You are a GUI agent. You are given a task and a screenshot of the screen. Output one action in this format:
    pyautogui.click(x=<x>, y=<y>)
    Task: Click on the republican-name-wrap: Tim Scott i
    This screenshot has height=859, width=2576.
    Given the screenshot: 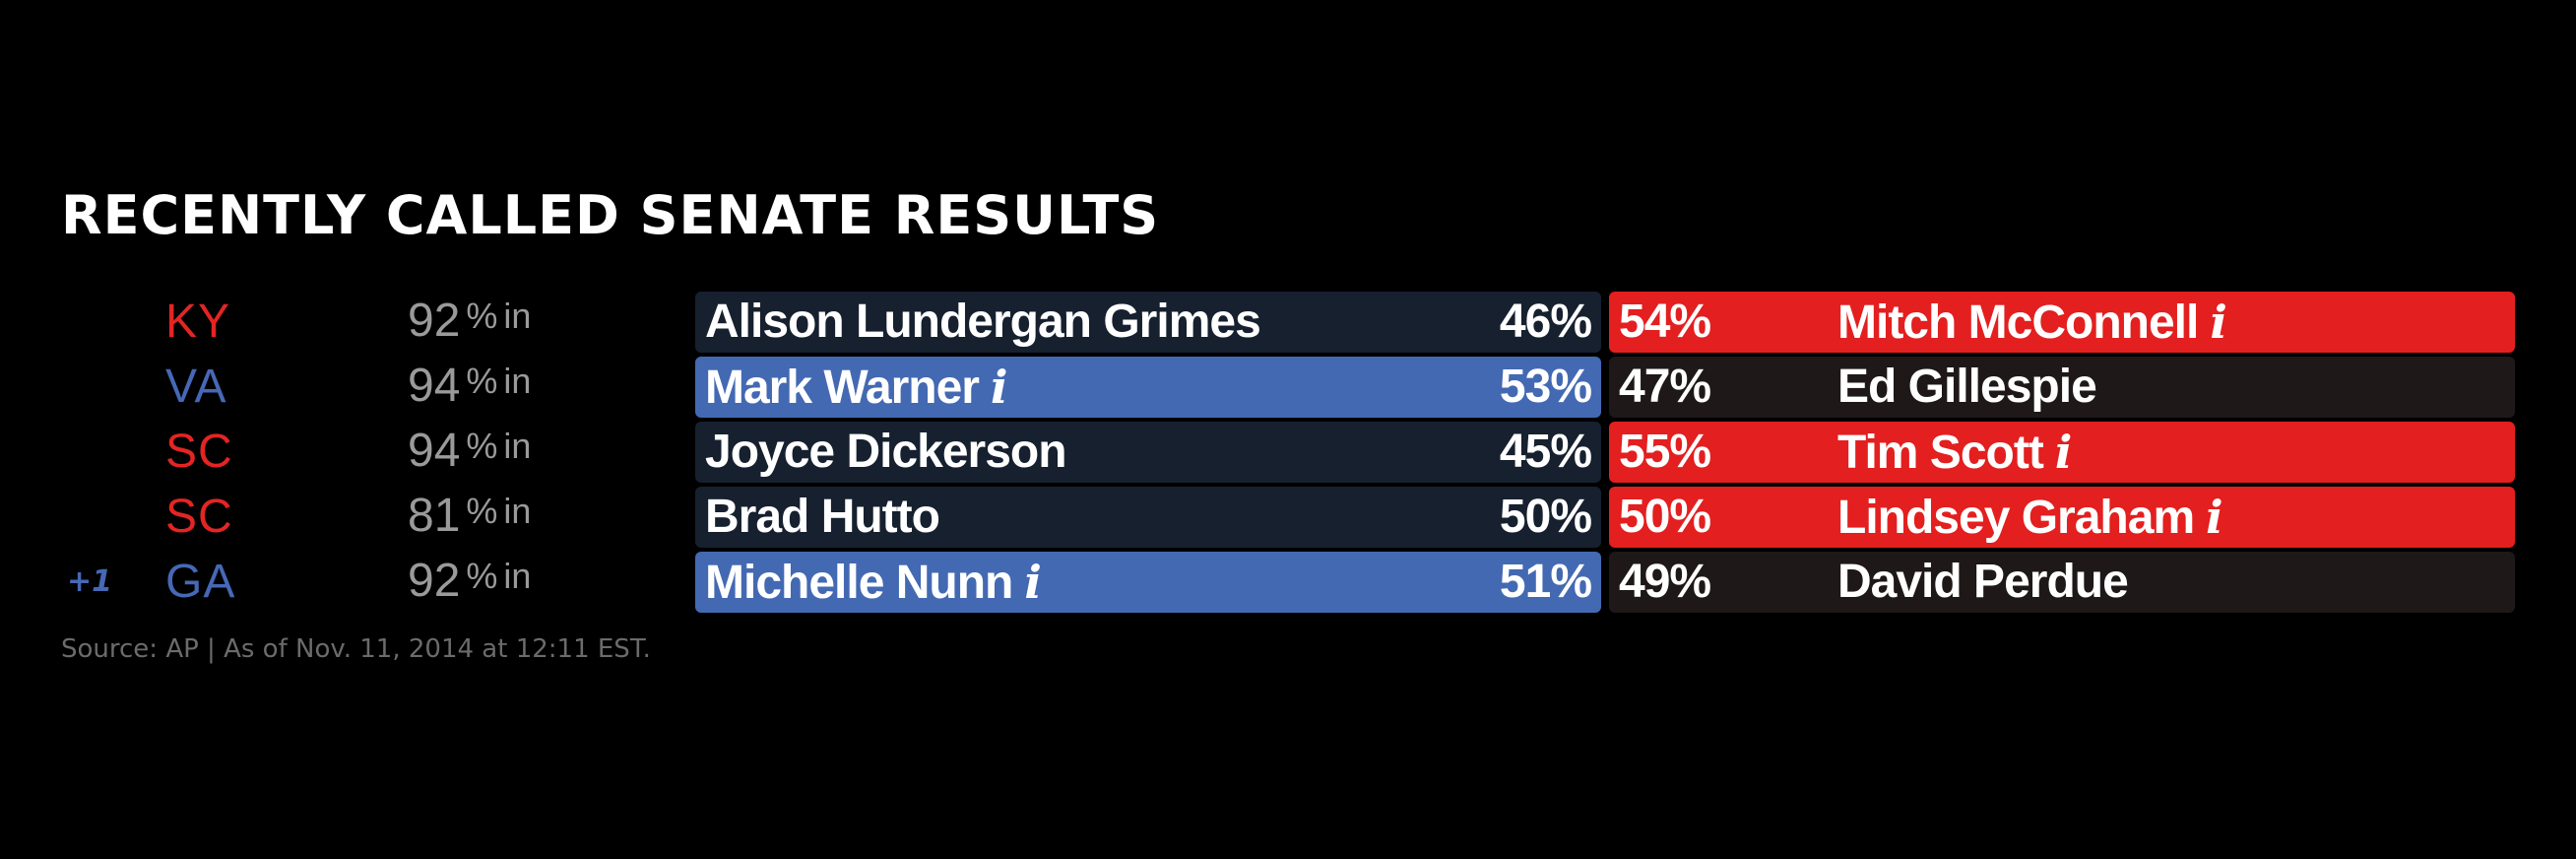 What is the action you would take?
    pyautogui.click(x=1955, y=452)
    